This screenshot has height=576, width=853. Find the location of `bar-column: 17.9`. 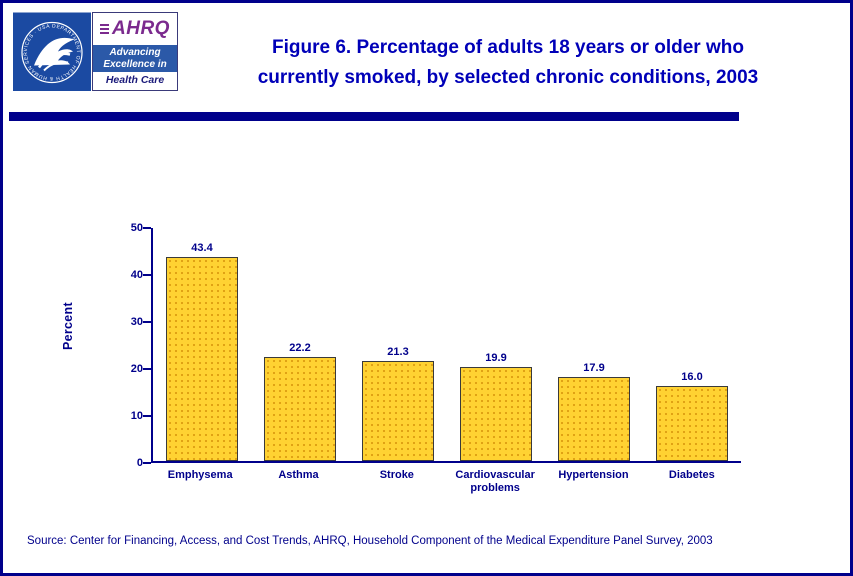

bar-column: 17.9 is located at coordinates (594, 411).